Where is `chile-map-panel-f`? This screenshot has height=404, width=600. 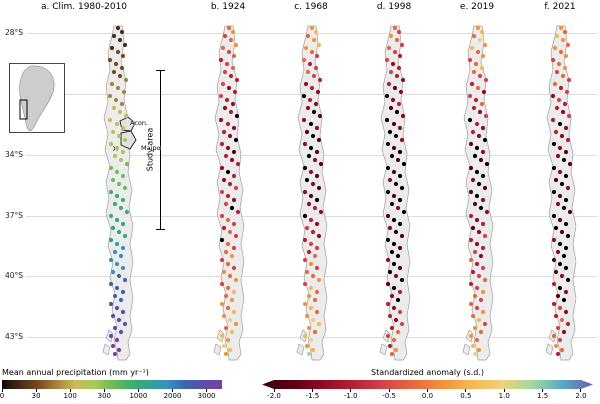
chile-map-panel-f is located at coordinates (561, 193).